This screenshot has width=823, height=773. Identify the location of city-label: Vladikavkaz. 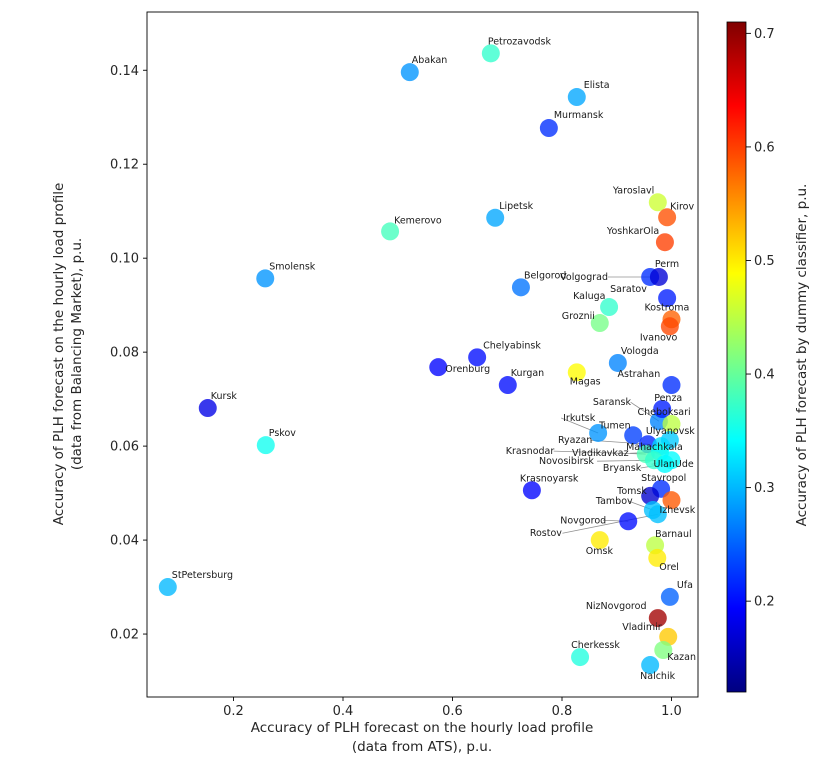
(600, 453).